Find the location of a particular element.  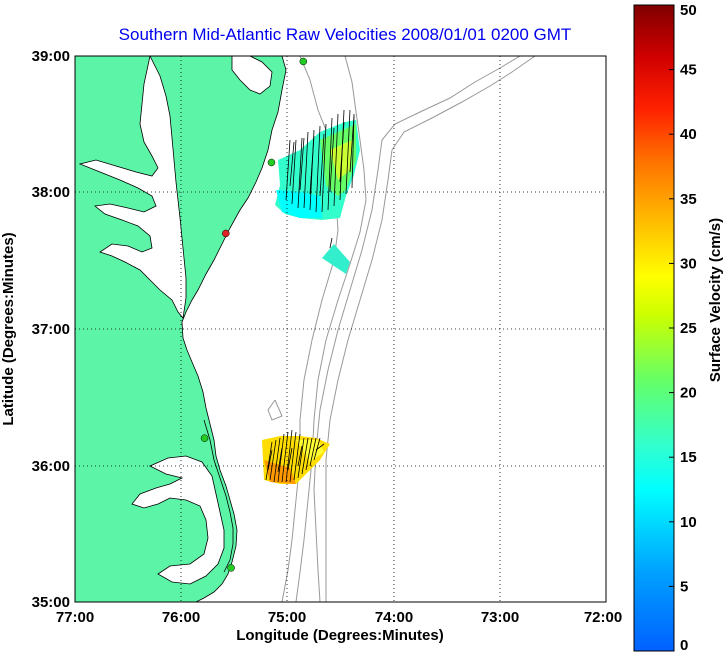

colorbar-tick-label: 45 is located at coordinates (688, 70).